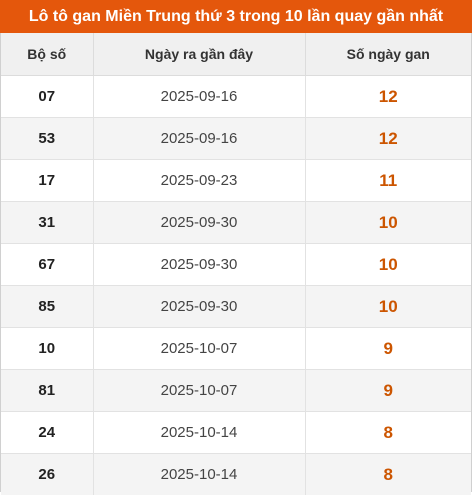  What do you see at coordinates (388, 181) in the screenshot?
I see `cell-gan-days: 11` at bounding box center [388, 181].